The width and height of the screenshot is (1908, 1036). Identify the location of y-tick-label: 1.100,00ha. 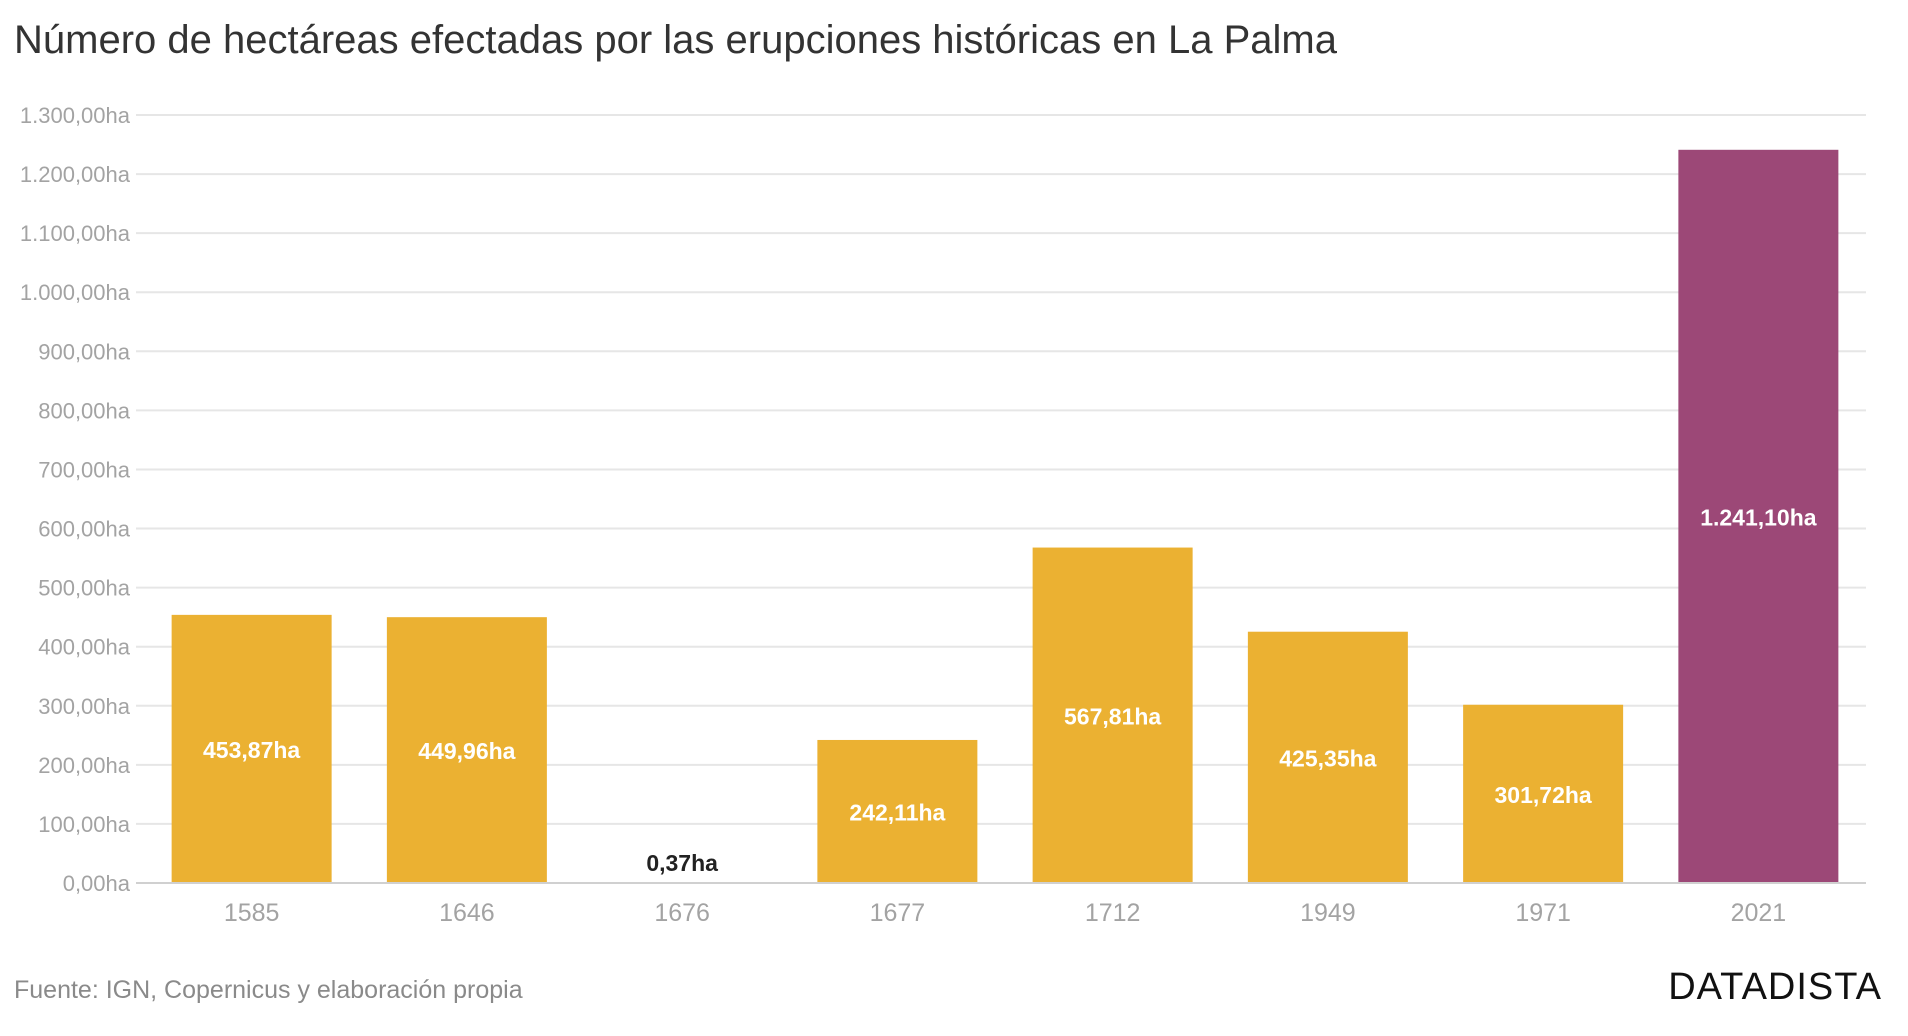
(75, 233).